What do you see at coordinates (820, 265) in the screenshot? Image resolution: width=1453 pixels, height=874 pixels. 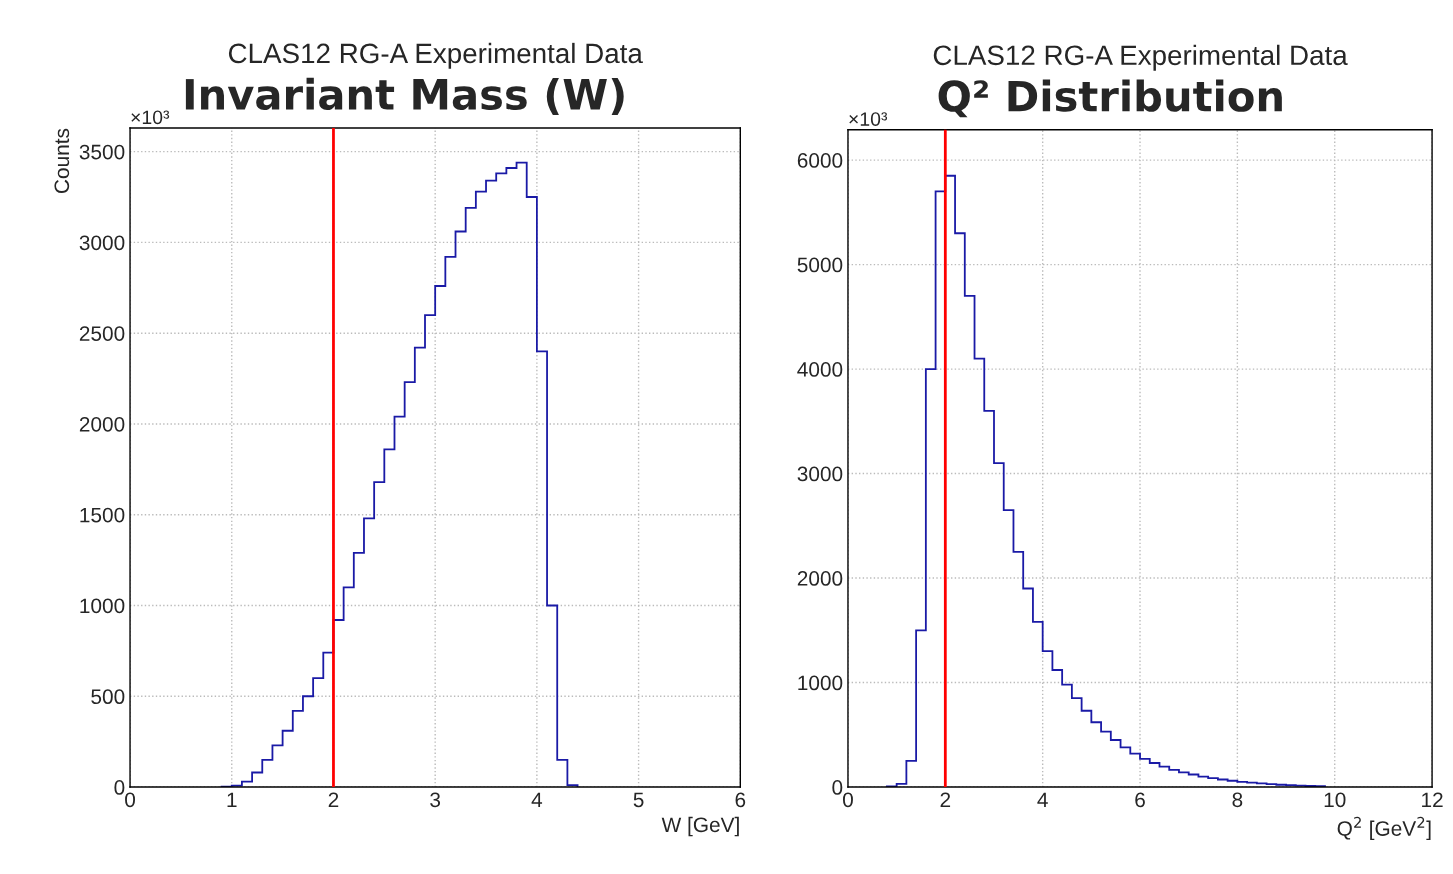 I see `y-tick-label: 5000` at bounding box center [820, 265].